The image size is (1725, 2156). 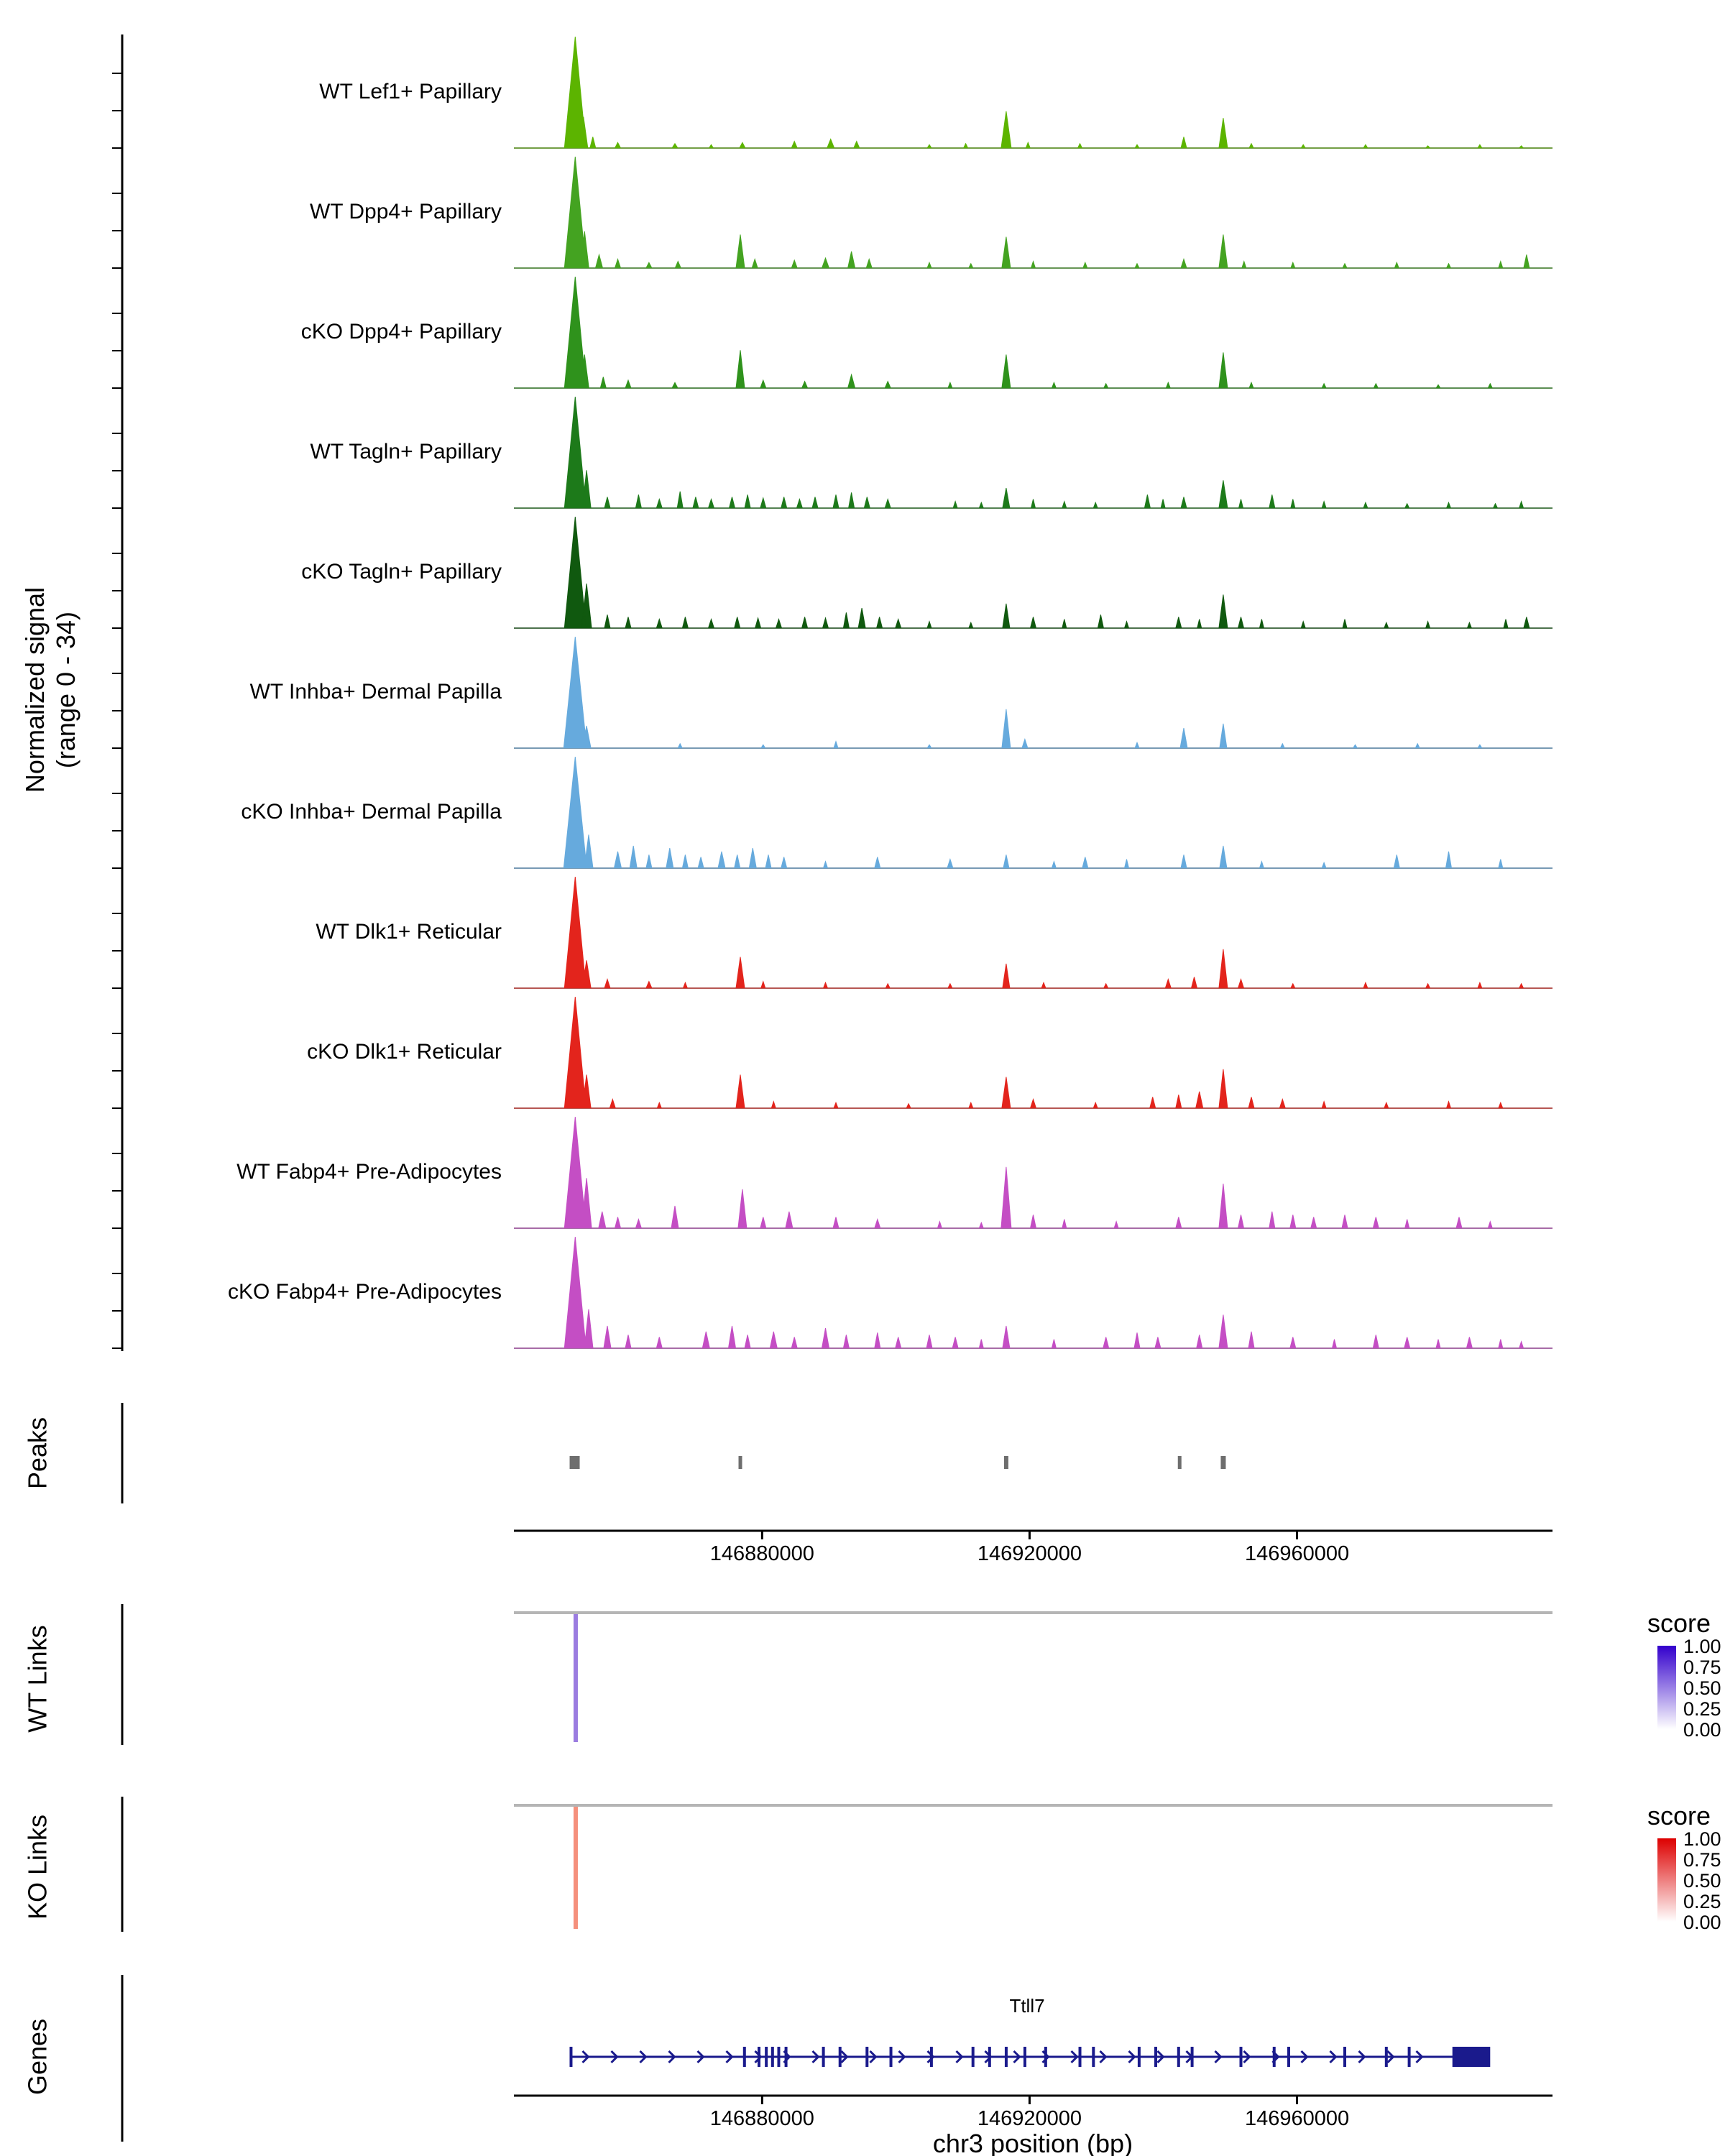 I want to click on wt-links-section-label: WT Links, so click(x=37, y=1679).